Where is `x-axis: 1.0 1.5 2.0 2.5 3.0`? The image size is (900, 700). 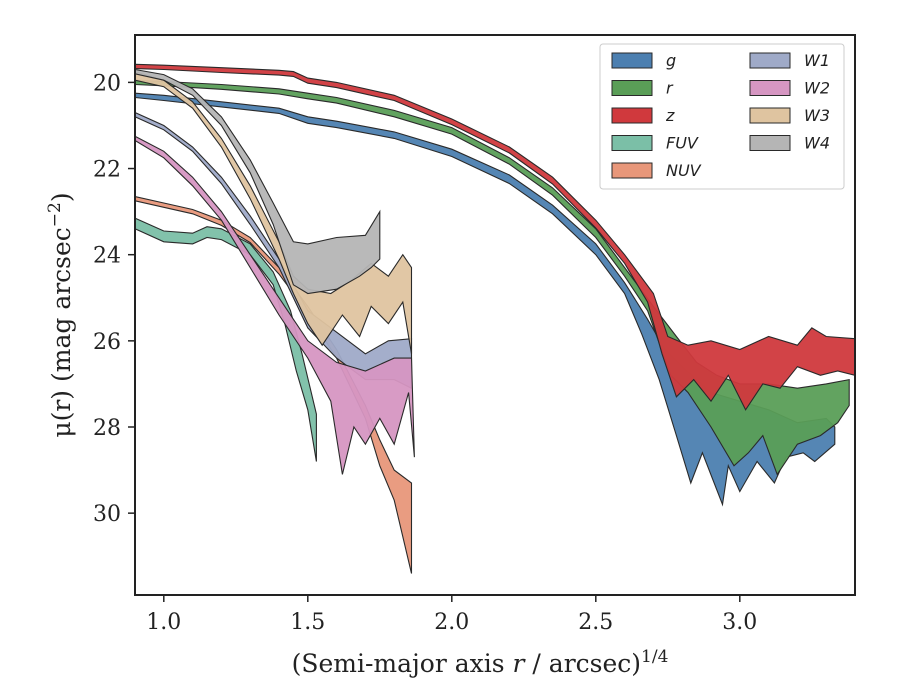 x-axis: 1.0 1.5 2.0 2.5 3.0 is located at coordinates (451, 615).